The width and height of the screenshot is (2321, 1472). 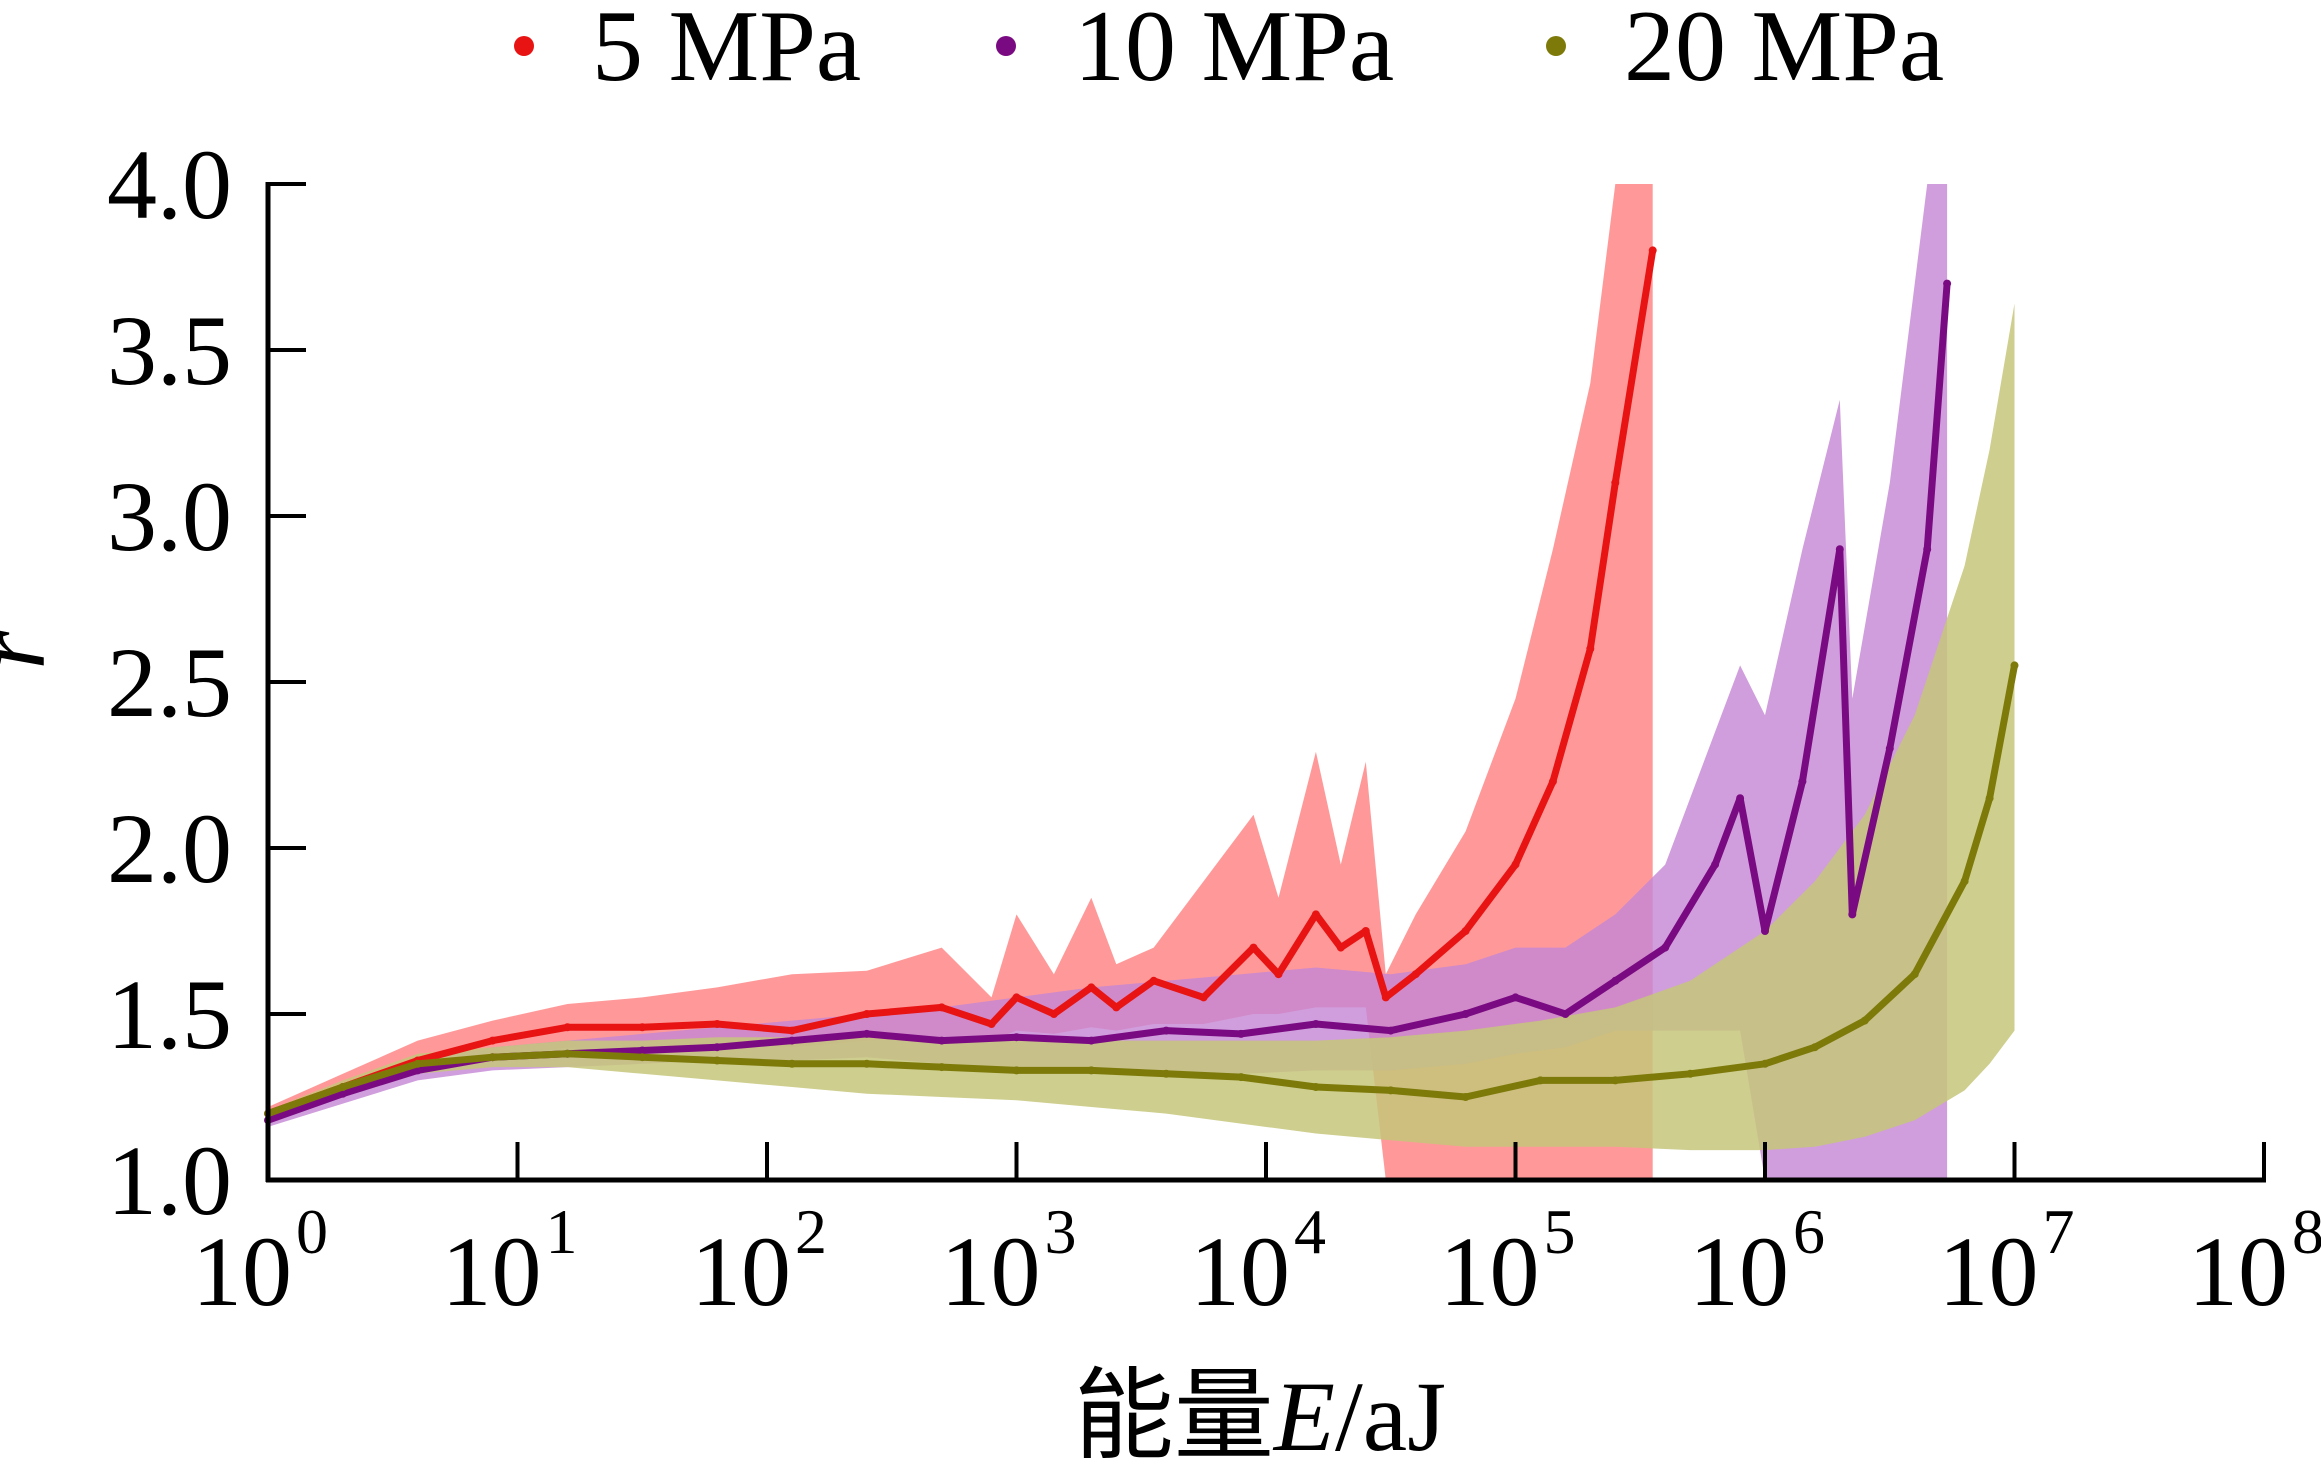 I want to click on y-ticks: 1.0 1.5 2.0 2.5 3.0 3.5 4.0, so click(x=206, y=682).